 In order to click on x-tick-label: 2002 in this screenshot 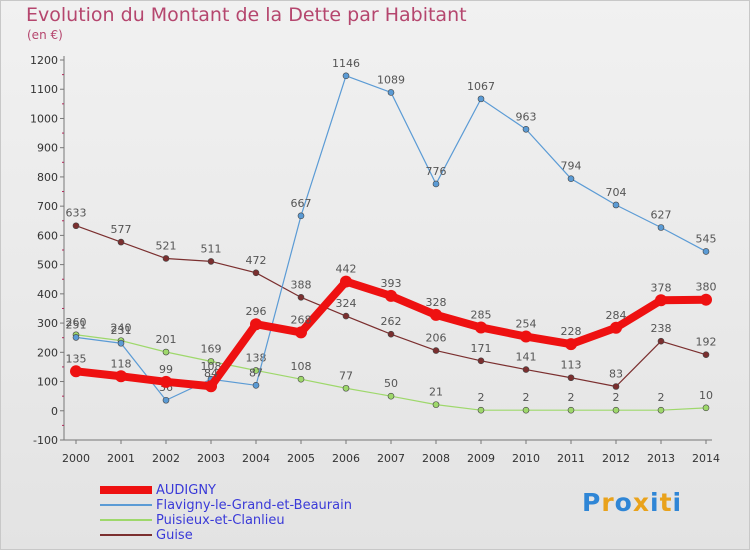, I will do `click(166, 458)`.